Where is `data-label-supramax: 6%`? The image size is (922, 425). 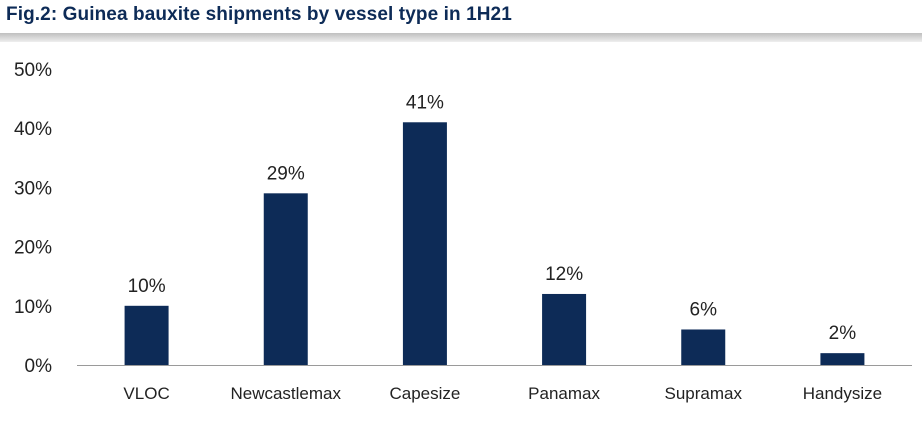
data-label-supramax: 6% is located at coordinates (704, 309).